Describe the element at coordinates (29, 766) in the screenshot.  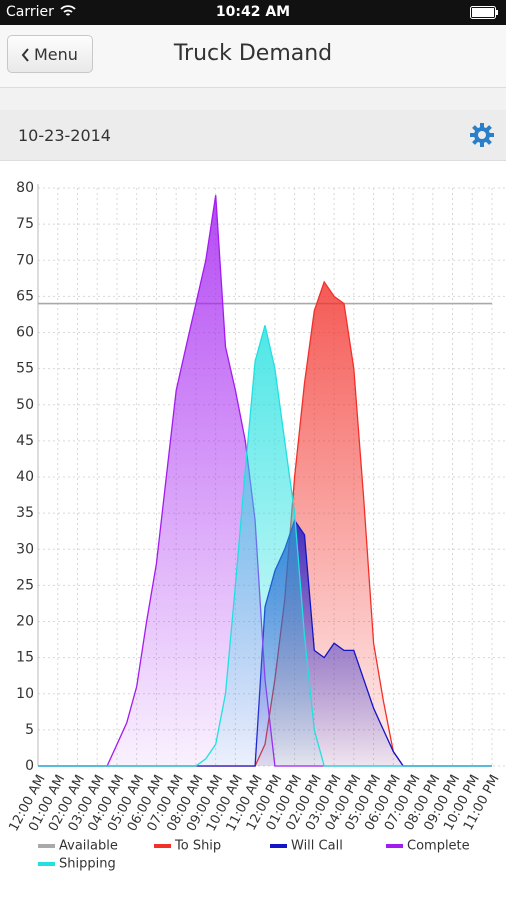
I see `y-tick-label: 0` at that location.